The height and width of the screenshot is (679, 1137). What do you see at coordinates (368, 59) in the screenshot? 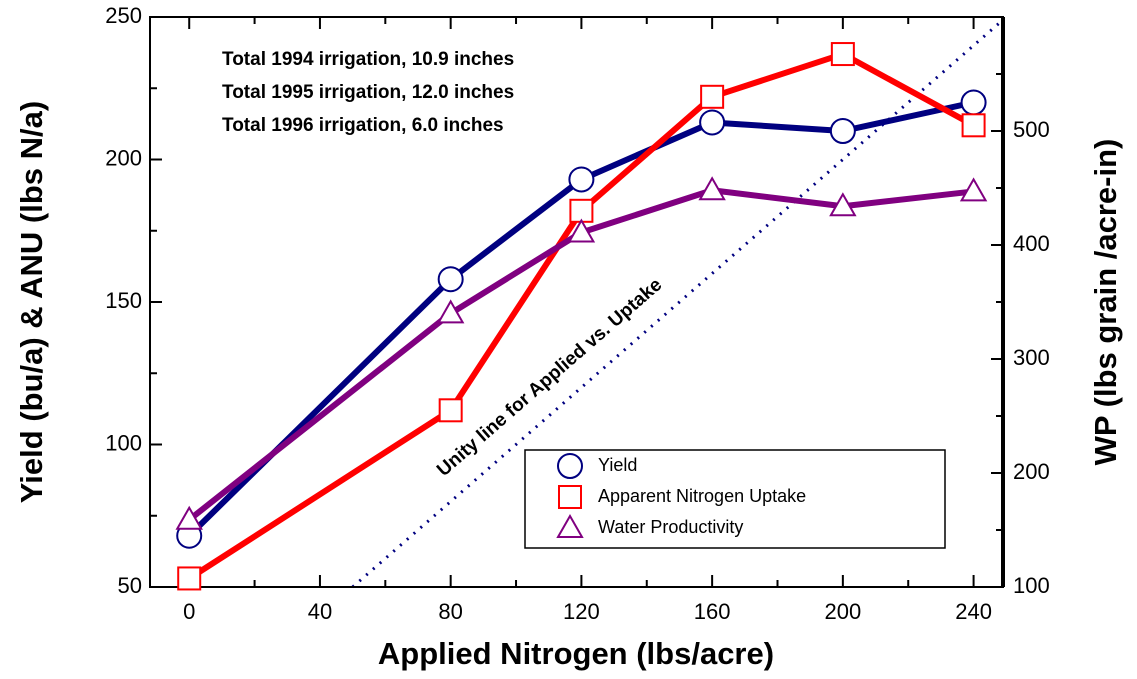
I see `annotation: Total 1994 irrigation, 10.9 inches` at bounding box center [368, 59].